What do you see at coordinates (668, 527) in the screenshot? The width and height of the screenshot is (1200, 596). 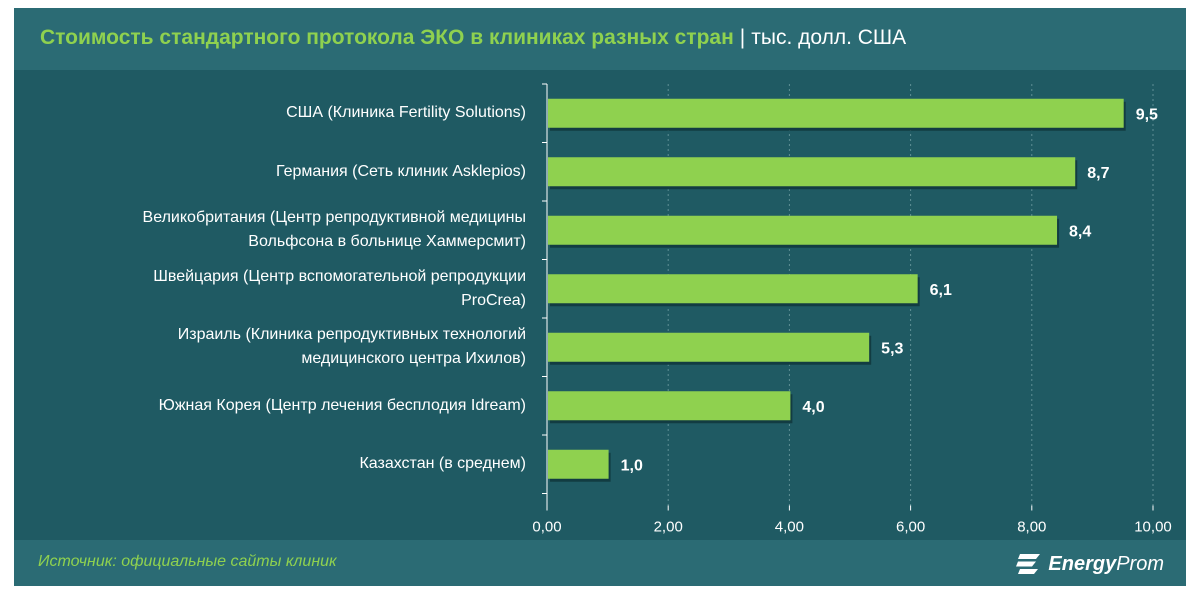 I see `x-tick-label: 2,00` at bounding box center [668, 527].